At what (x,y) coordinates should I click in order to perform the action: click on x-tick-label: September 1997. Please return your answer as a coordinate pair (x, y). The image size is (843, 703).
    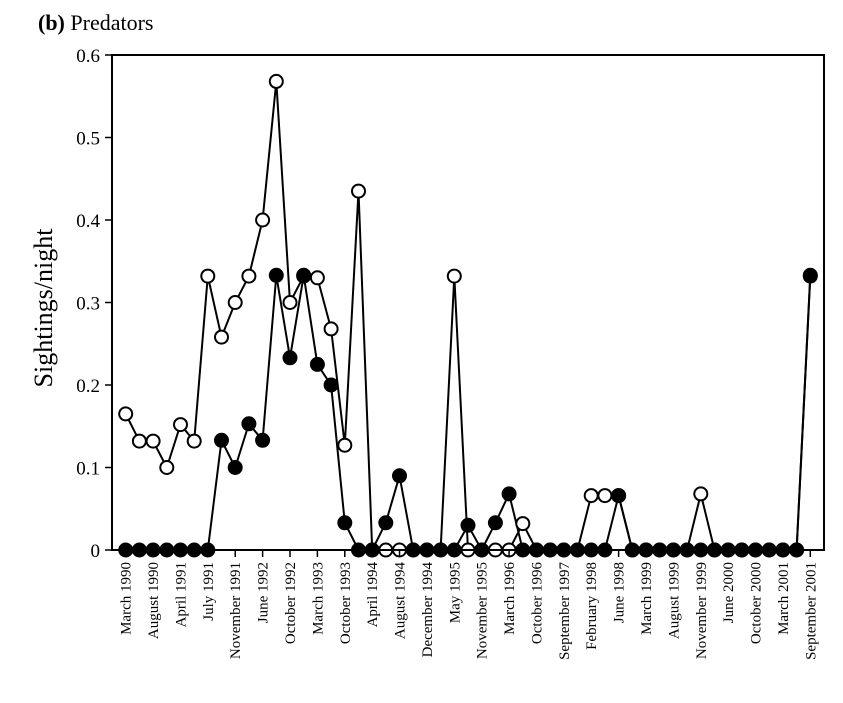
    Looking at the image, I should click on (565, 611).